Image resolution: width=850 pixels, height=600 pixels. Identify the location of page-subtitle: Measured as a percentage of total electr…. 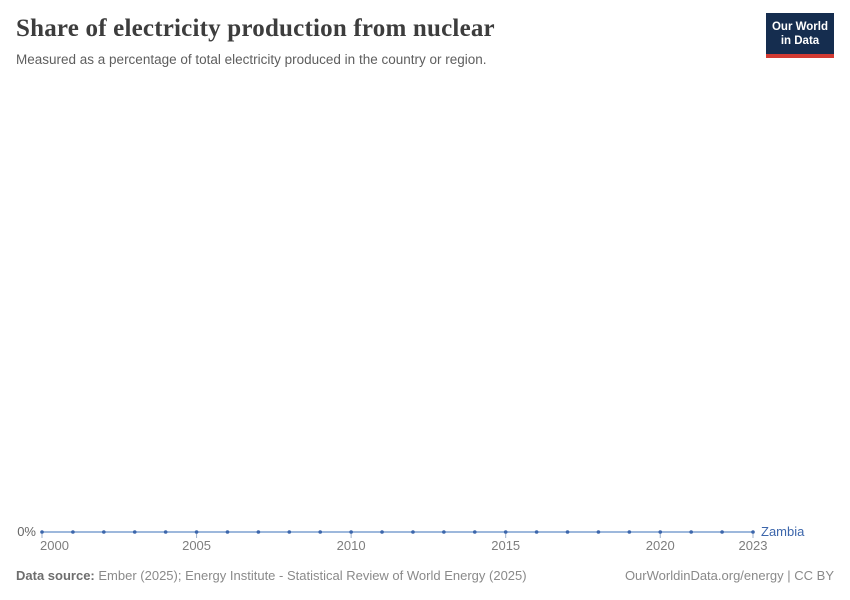
(251, 59).